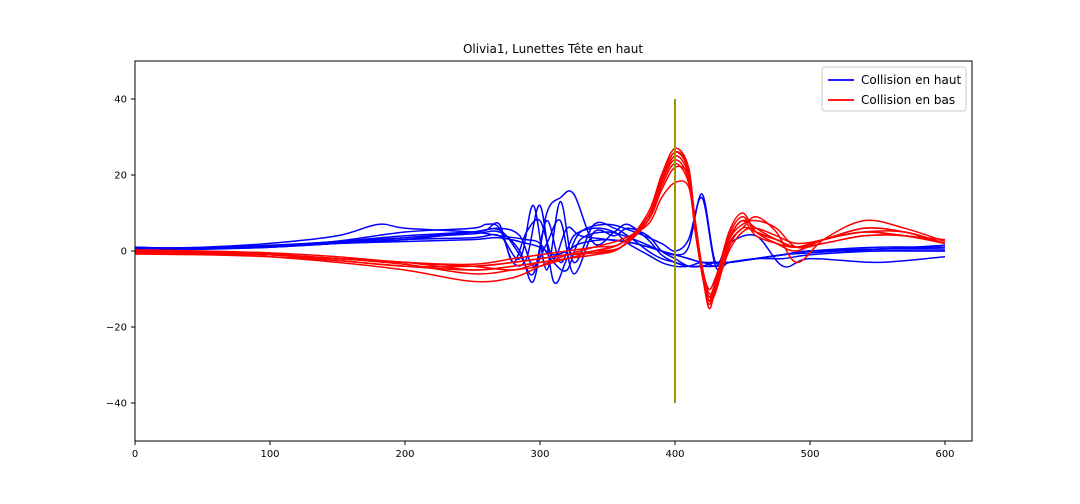  I want to click on chart-title: Olivia1, Lunettes Tête en haut, so click(553, 49).